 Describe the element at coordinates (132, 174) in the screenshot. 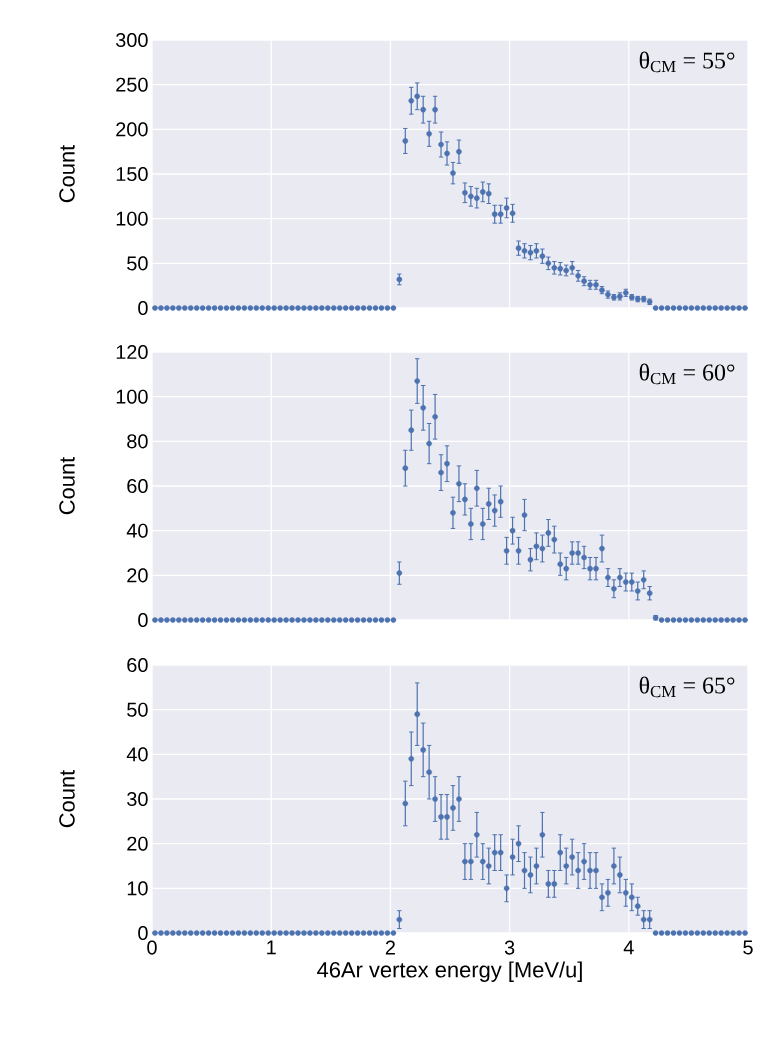

I see `y-tick-label: 150` at that location.